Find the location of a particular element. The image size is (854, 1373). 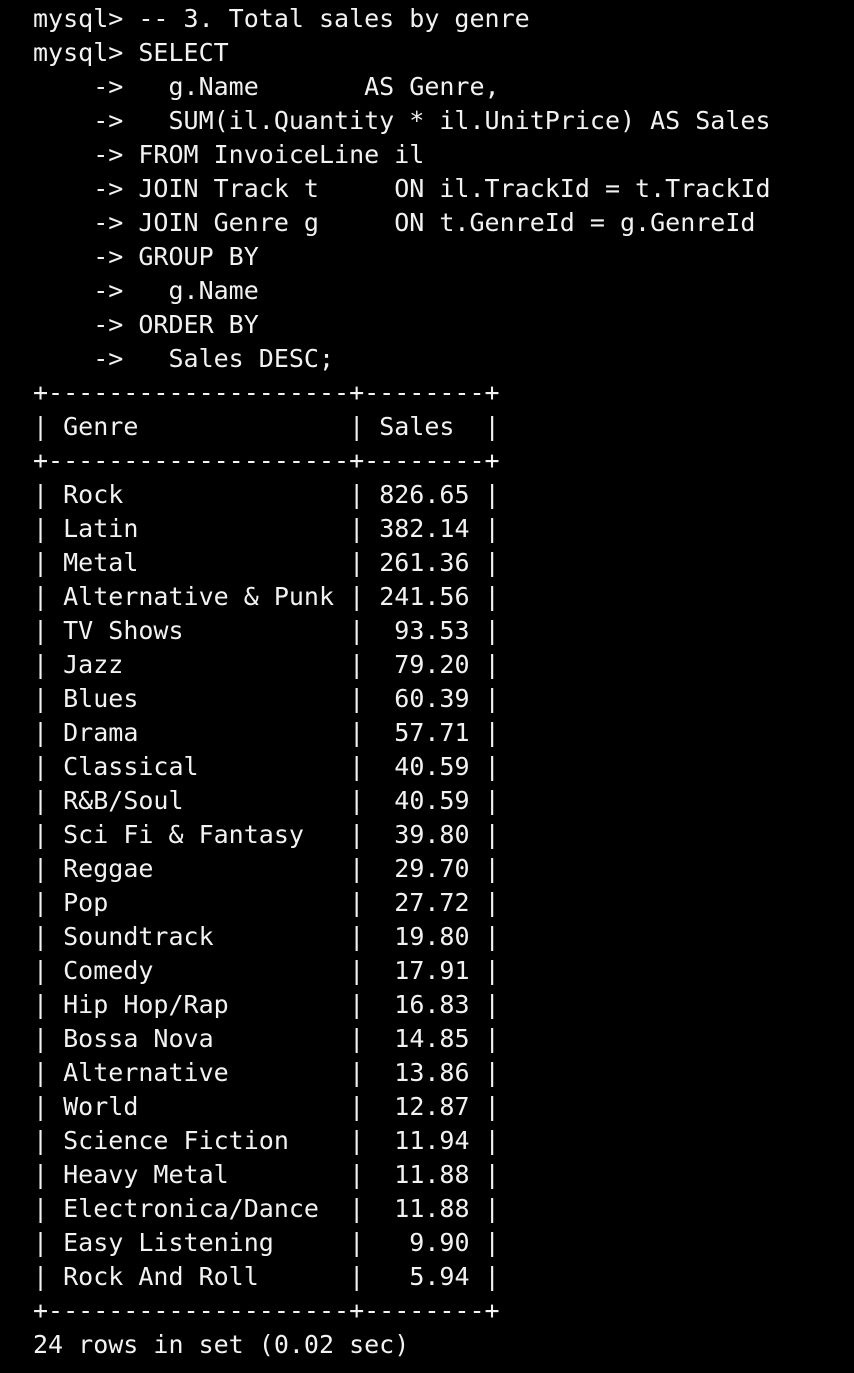

table-row-genre: Electronica/Dance is located at coordinates (191, 1208).